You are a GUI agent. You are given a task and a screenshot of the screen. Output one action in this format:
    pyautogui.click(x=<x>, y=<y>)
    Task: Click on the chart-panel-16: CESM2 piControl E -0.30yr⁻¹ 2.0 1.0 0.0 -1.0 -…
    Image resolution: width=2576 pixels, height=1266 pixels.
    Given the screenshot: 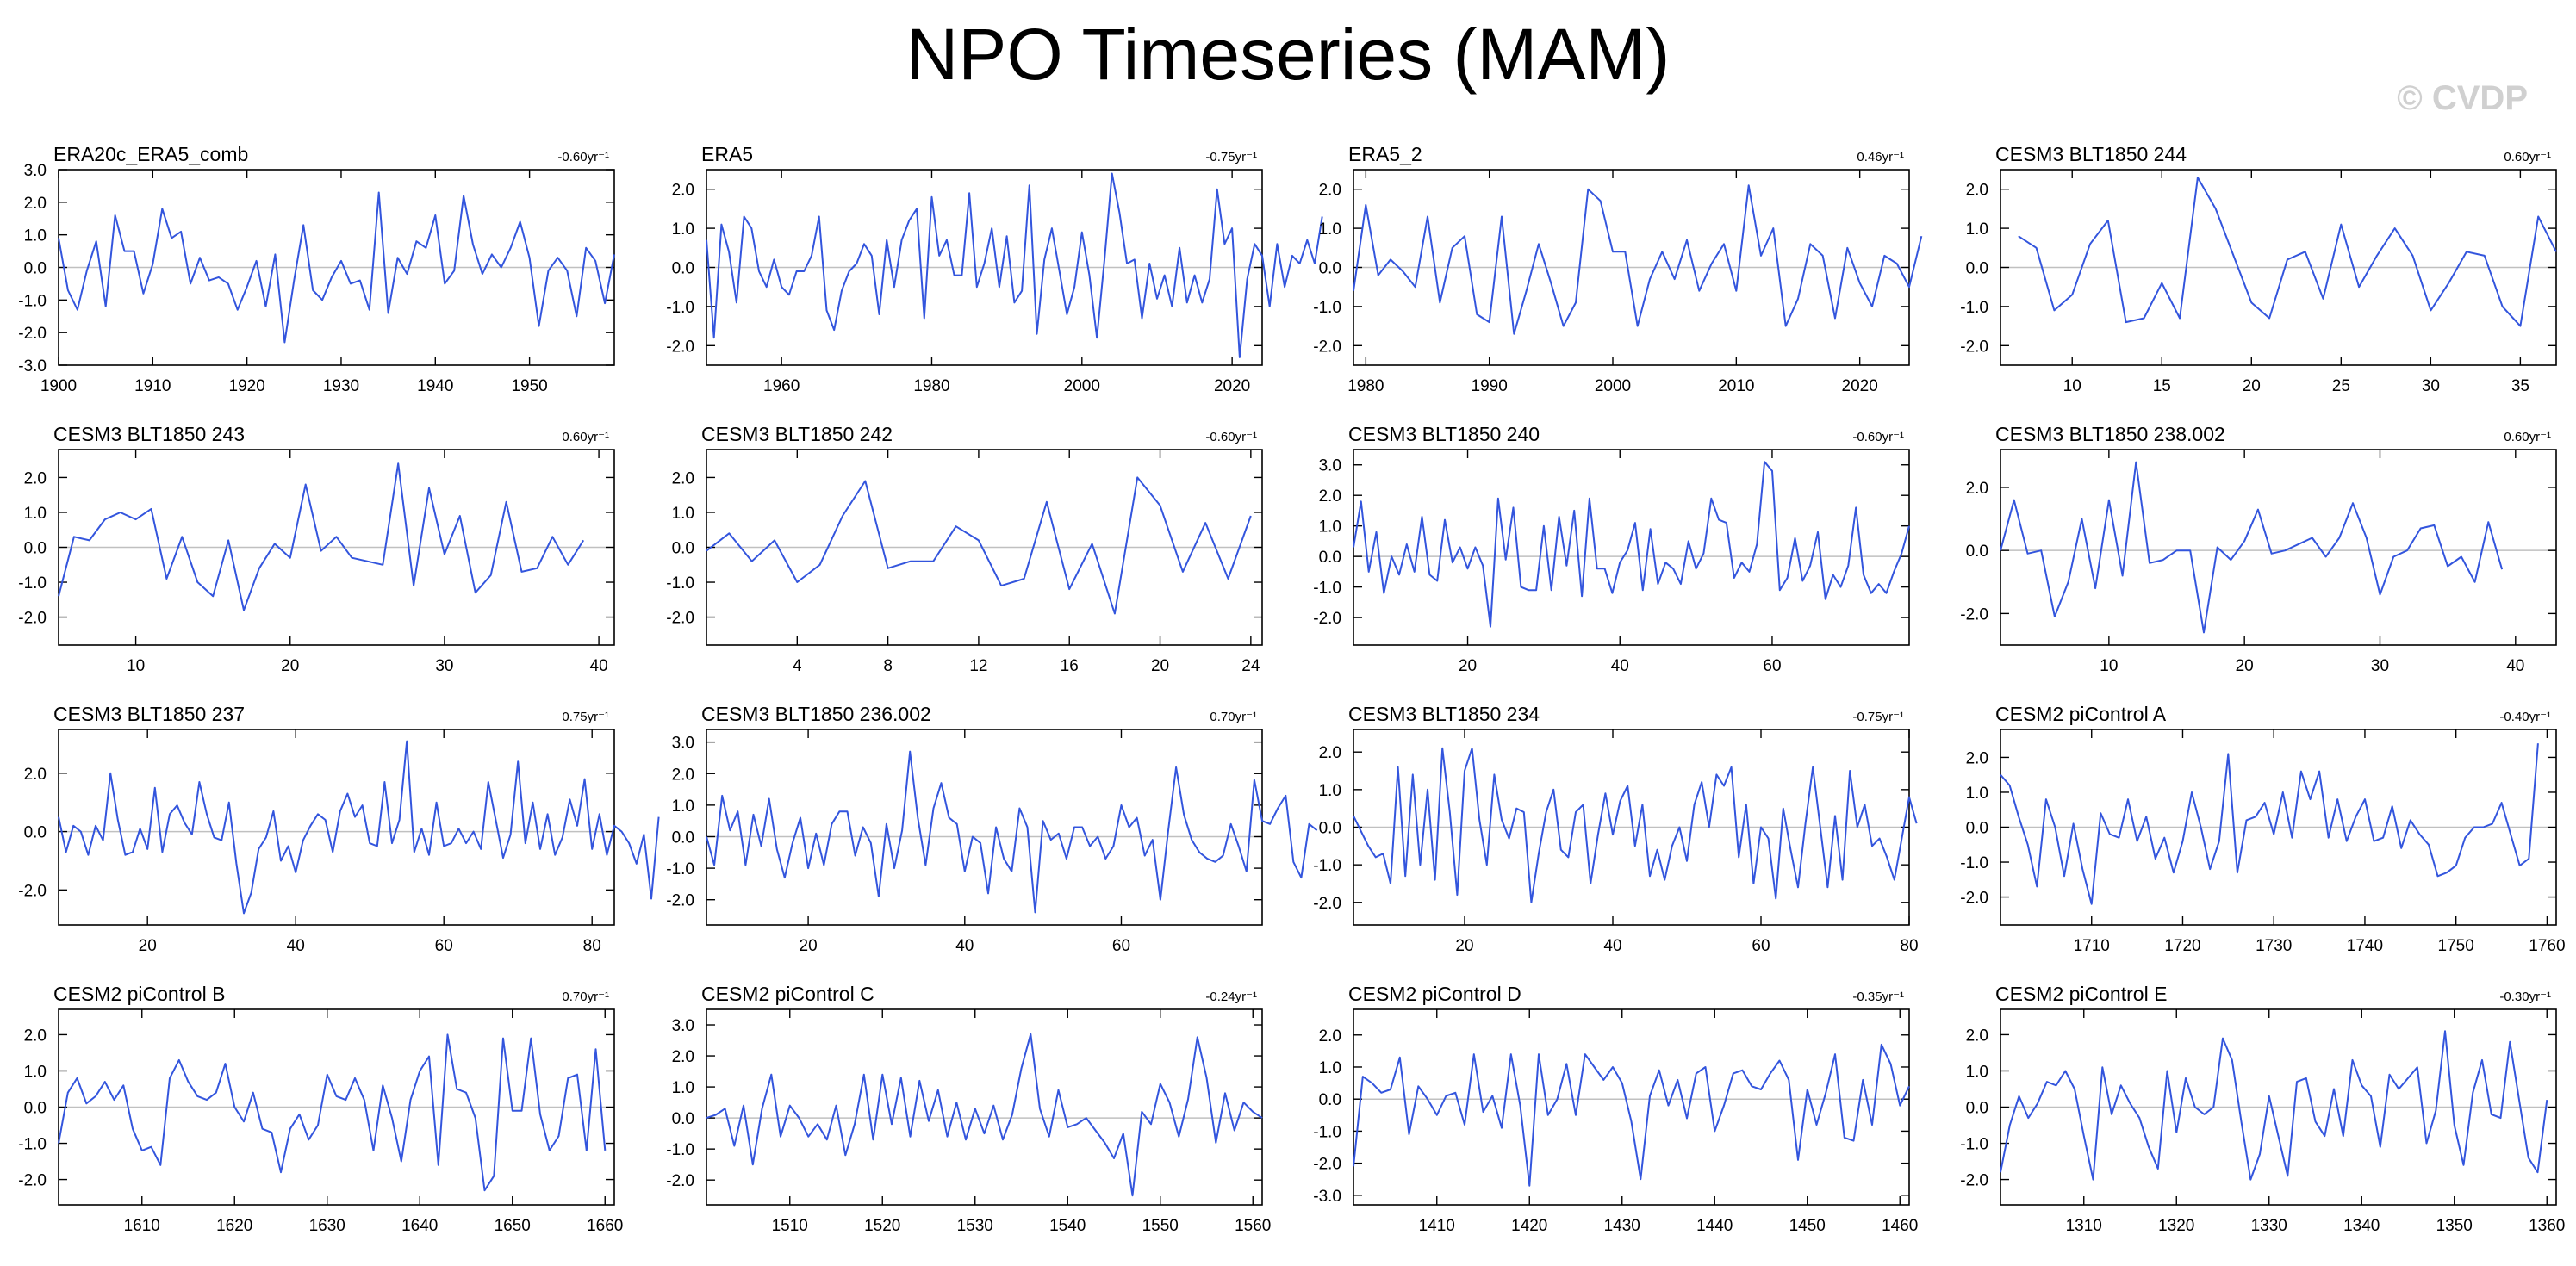 What is the action you would take?
    pyautogui.click(x=2263, y=1109)
    